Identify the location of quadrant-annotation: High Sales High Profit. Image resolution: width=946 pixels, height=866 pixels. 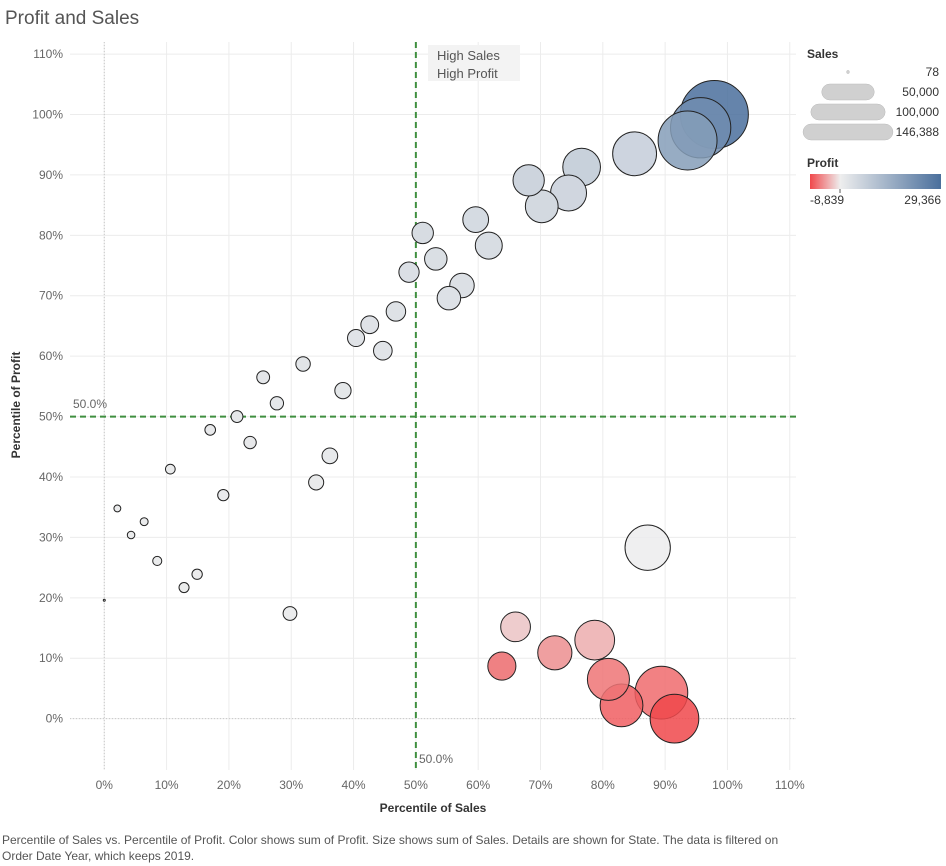
(474, 63).